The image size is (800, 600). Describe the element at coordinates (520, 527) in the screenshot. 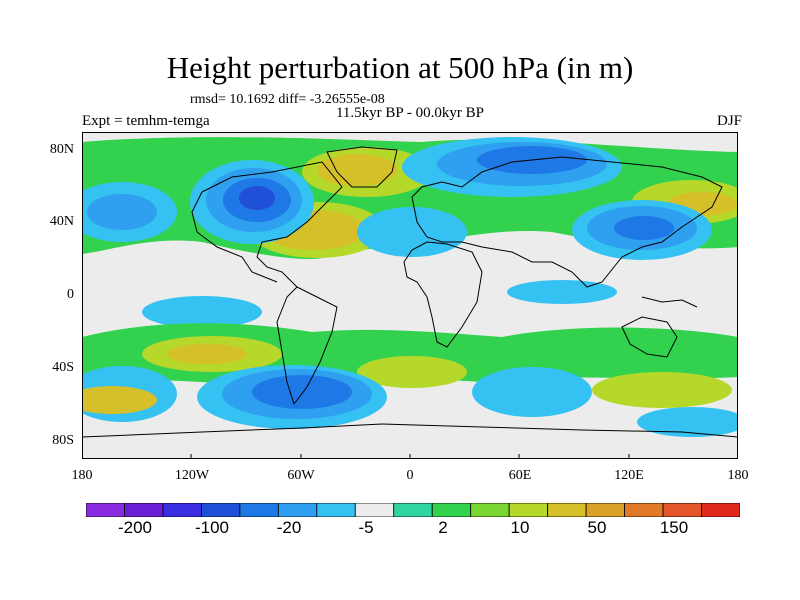

I see `colorbar-label: 10` at that location.